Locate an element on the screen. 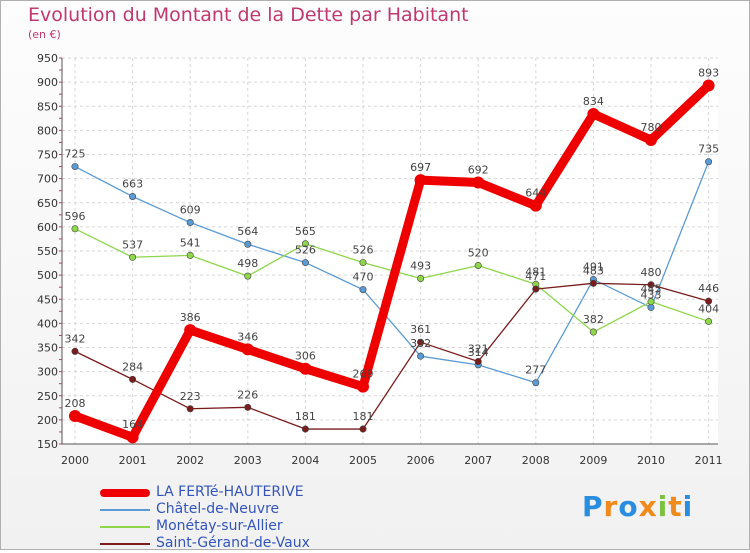 This screenshot has height=553, width=750. legend-entry: LA FERTé-HAUTERIVE is located at coordinates (205, 492).